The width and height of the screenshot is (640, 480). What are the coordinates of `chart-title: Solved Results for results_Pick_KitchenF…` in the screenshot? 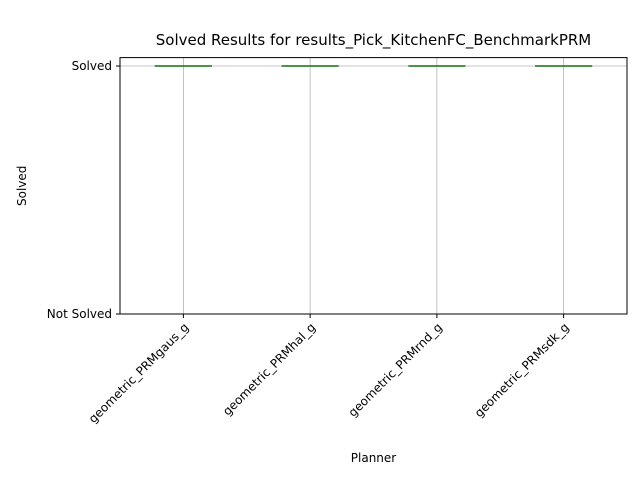 It's located at (373, 40).